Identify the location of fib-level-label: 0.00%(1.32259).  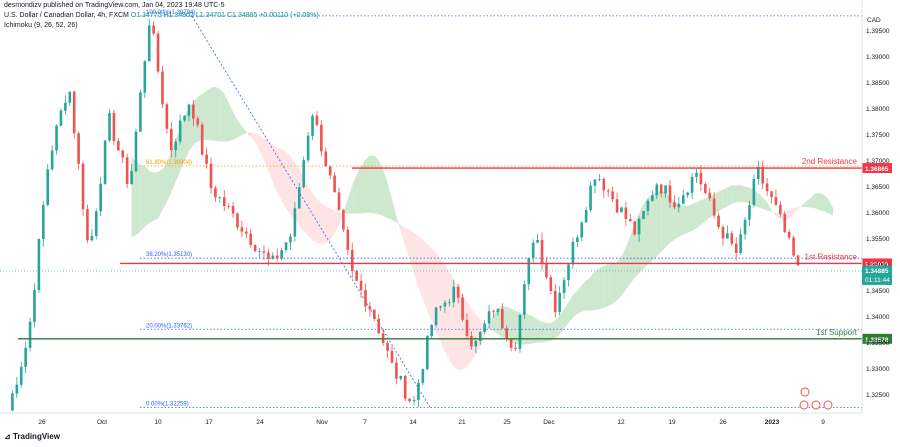
(167, 404).